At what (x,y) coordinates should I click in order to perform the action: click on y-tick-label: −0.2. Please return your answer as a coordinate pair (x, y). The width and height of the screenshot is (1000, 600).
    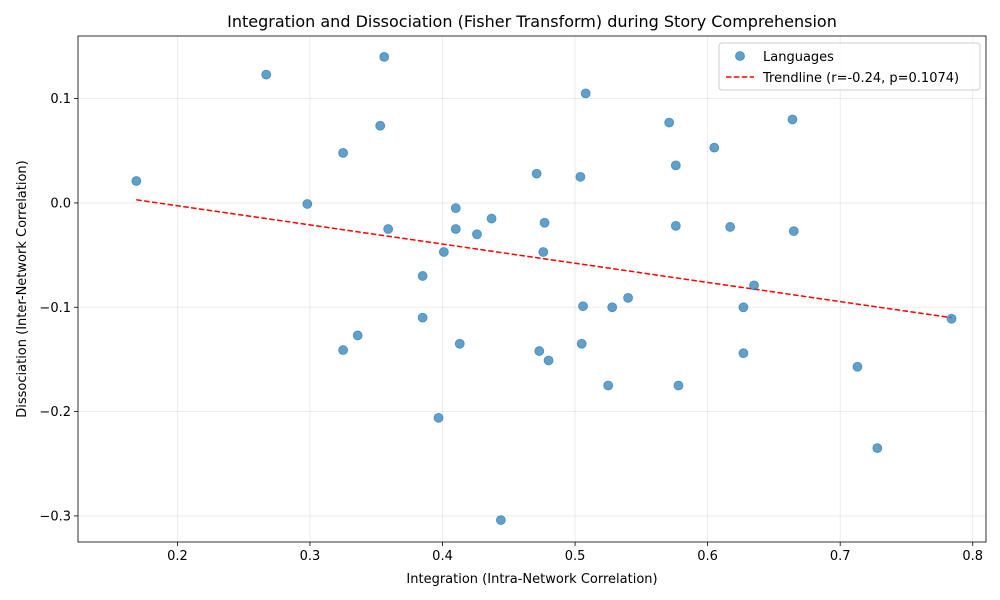
    Looking at the image, I should click on (55, 412).